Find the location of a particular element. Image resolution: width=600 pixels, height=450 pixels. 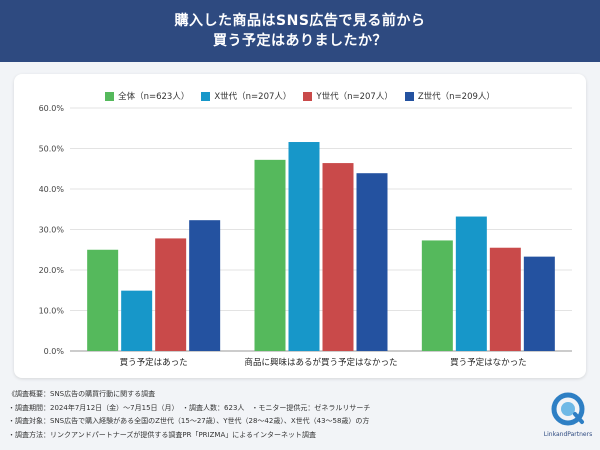

note-line: 《調査概要：SNS広告の購買行動に関する調査 is located at coordinates (82, 394).